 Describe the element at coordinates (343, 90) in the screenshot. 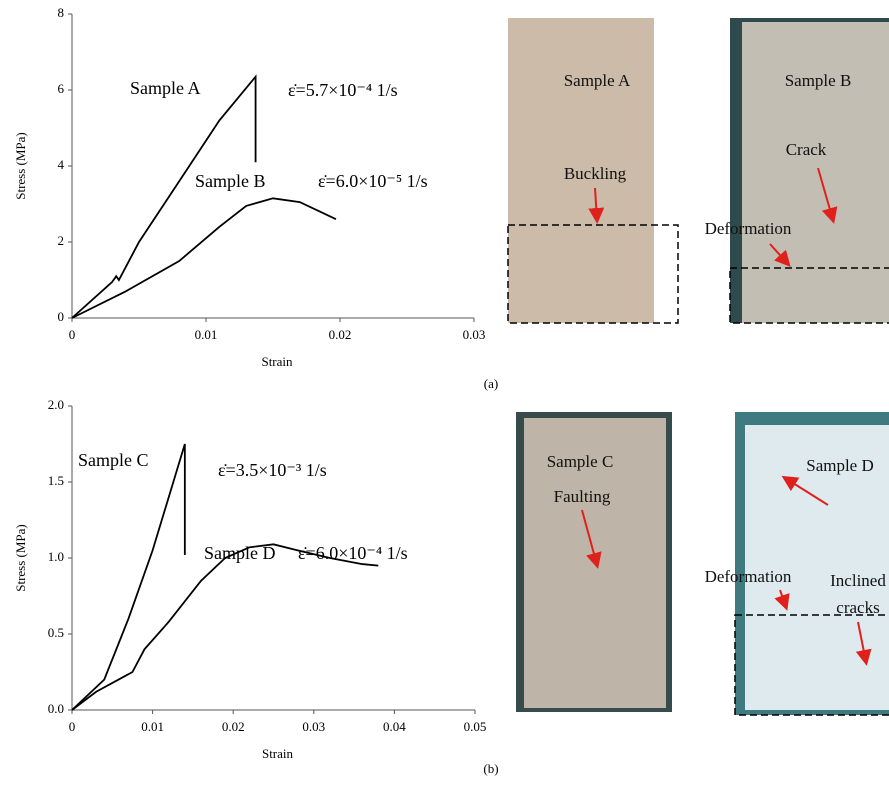

I see `annotation: ε̇=5.7×10⁻⁴ 1/s` at that location.